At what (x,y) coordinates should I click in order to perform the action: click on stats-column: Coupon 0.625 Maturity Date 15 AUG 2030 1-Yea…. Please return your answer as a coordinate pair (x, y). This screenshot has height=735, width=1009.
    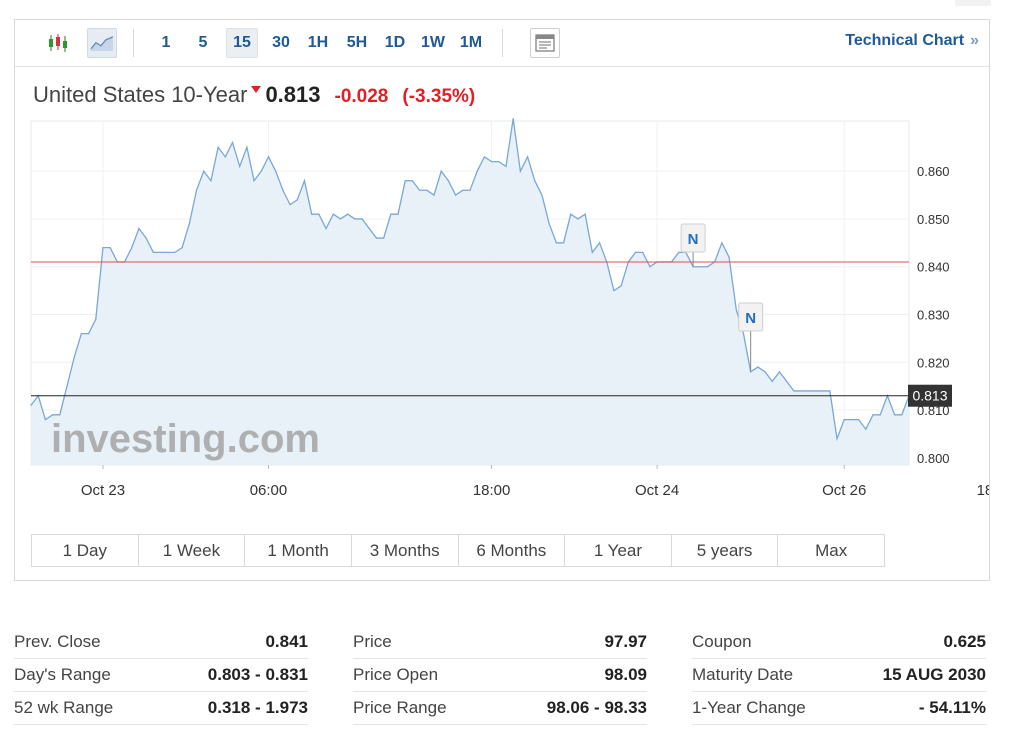
    Looking at the image, I should click on (839, 675).